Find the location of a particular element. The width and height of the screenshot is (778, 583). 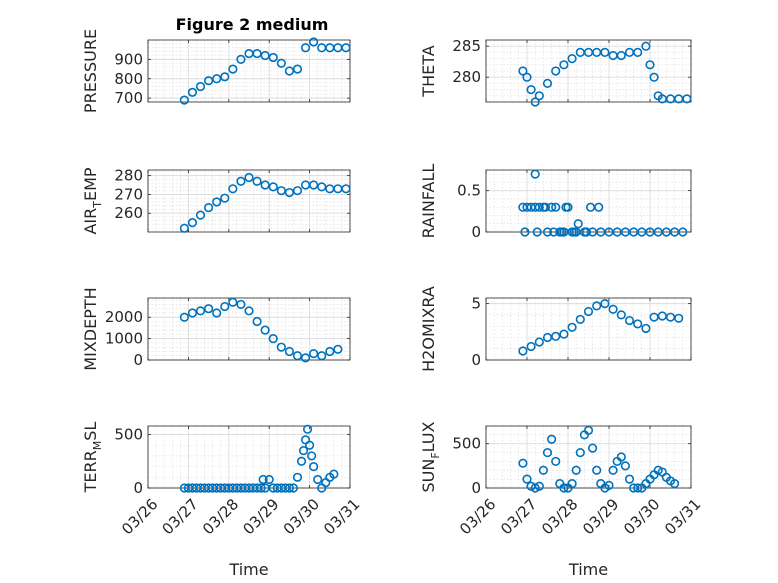

x-tick-label: 03/27 is located at coordinates (518, 516).